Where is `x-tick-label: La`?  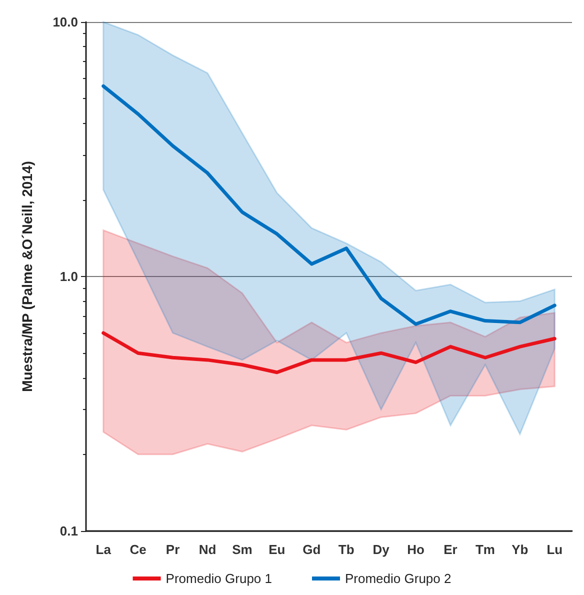 x-tick-label: La is located at coordinates (104, 549).